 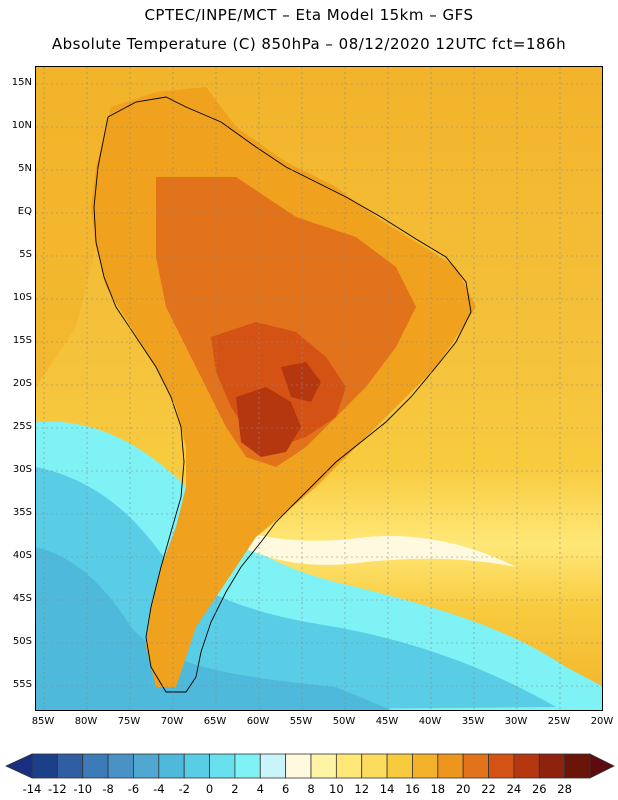 I want to click on colorbar-label: 22, so click(x=488, y=789).